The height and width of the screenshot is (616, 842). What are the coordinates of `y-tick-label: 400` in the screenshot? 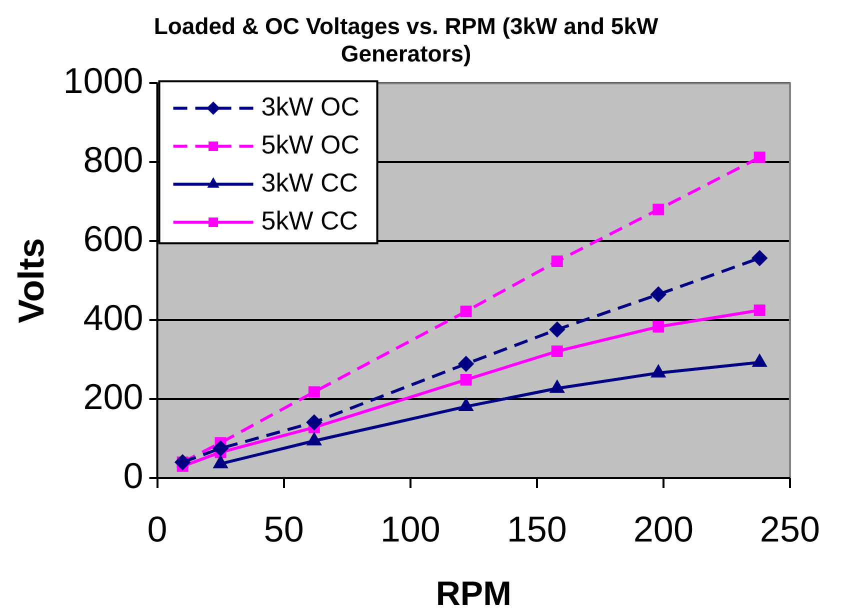 It's located at (113, 317).